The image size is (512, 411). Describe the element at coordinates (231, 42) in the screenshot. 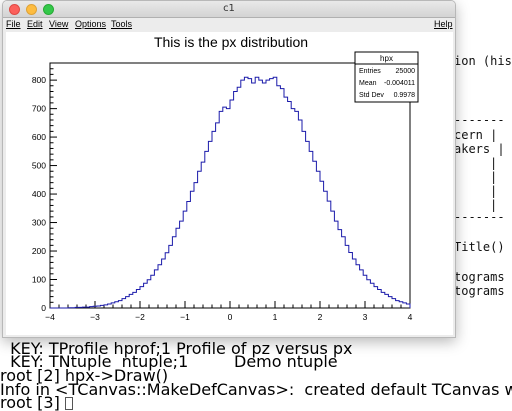

I see `chart-title: This is the px distribution` at that location.